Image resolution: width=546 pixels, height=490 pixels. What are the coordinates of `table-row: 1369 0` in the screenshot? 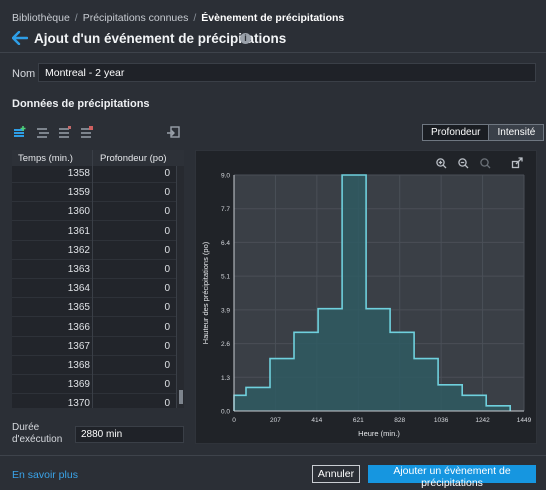 It's located at (94, 385).